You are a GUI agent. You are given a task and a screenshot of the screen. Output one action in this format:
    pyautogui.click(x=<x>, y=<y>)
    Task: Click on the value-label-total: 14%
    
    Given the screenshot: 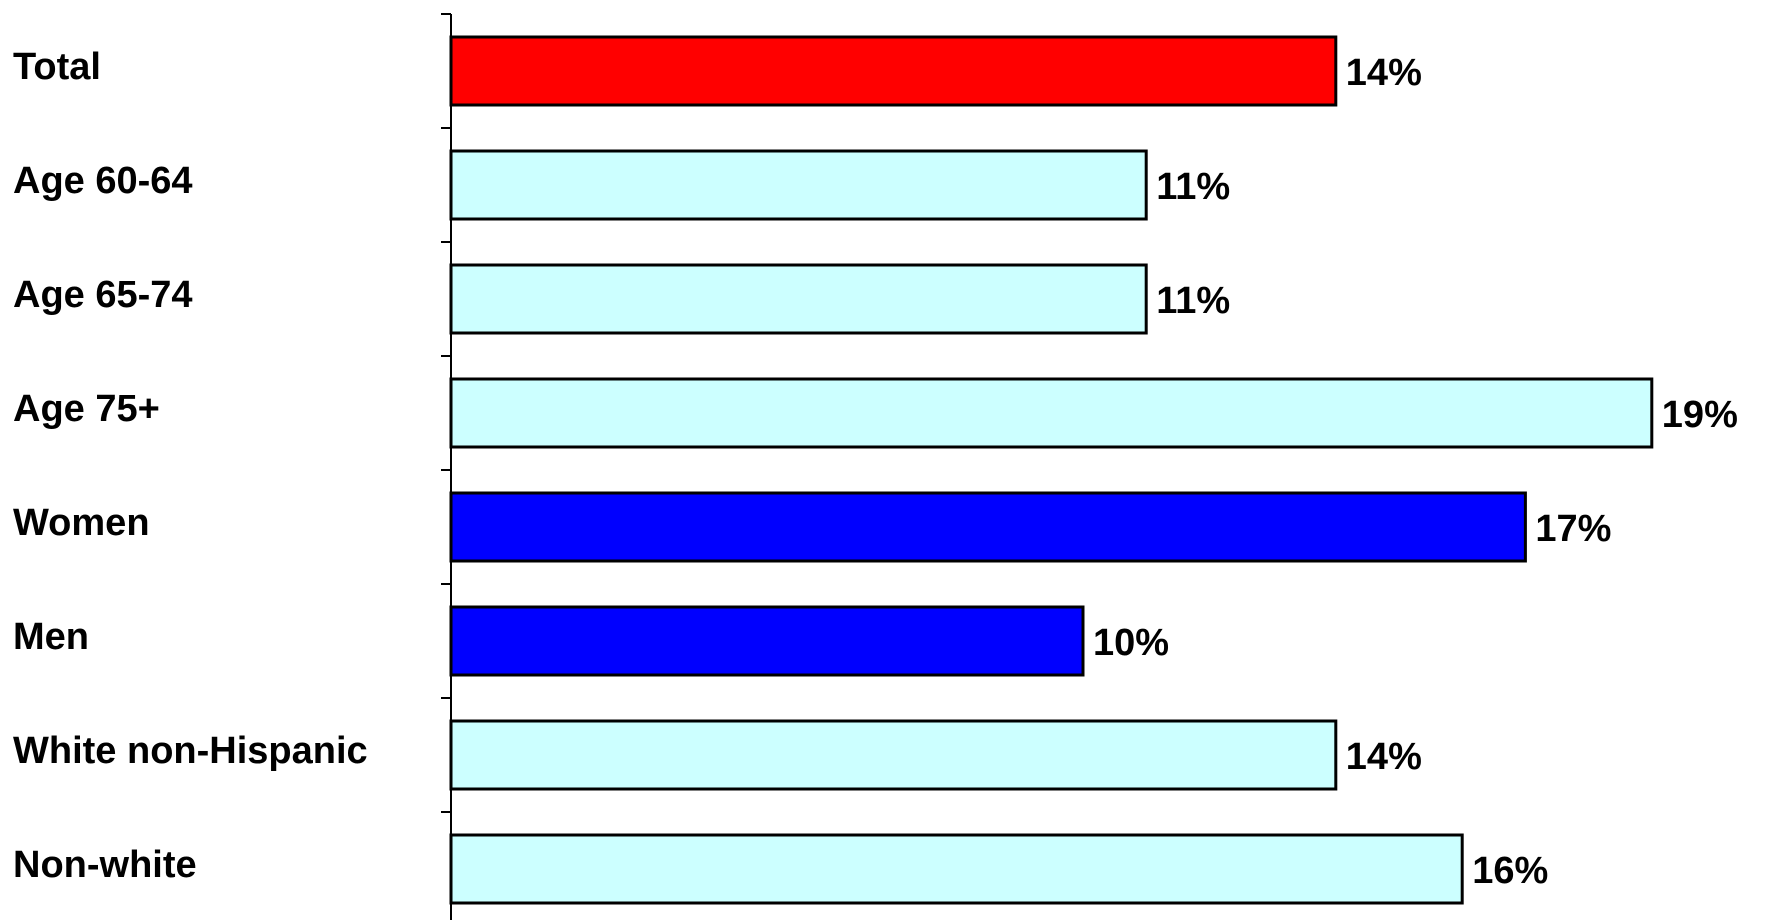 What is the action you would take?
    pyautogui.click(x=1384, y=73)
    